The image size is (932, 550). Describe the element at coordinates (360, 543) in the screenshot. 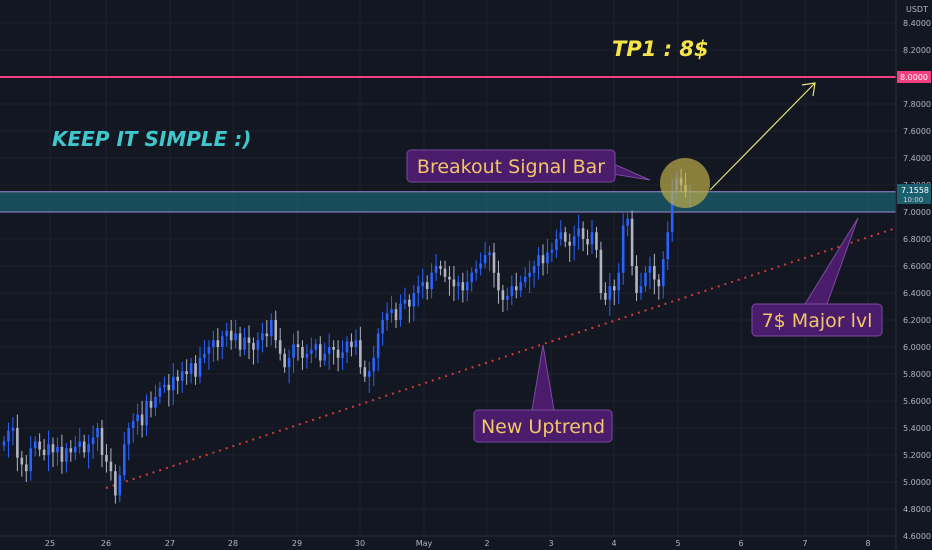

I see `x-tick-label: 30` at that location.